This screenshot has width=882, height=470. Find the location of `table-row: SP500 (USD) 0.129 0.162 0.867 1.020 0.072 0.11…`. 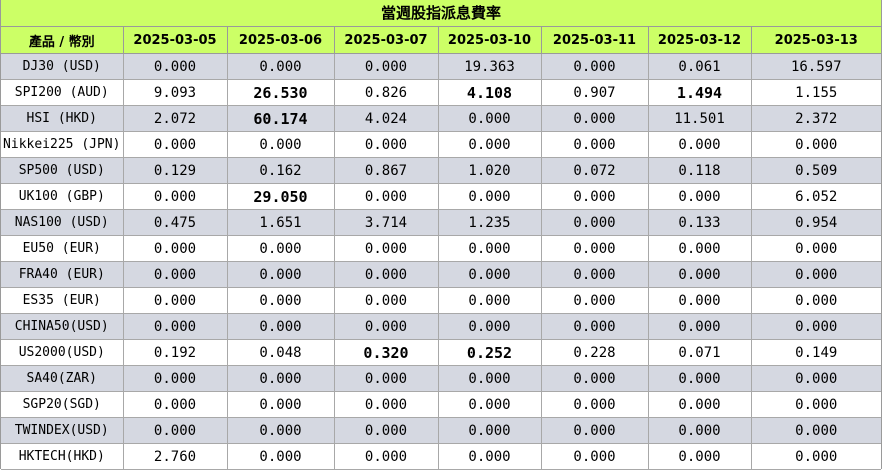

table-row: SP500 (USD) 0.129 0.162 0.867 1.020 0.072 0.11… is located at coordinates (441, 170).